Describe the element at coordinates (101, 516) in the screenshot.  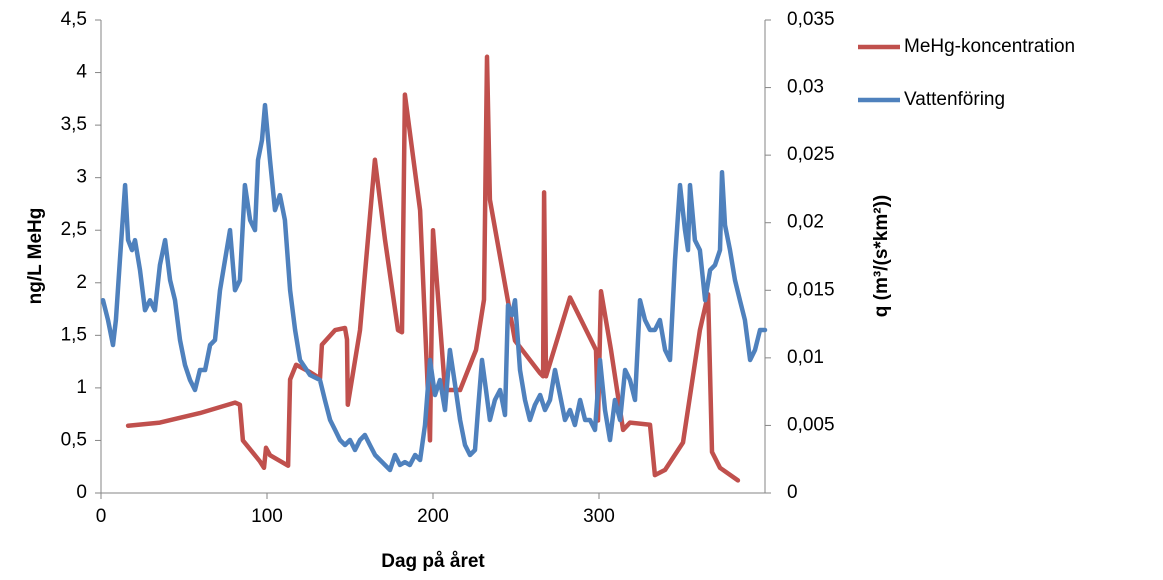
I see `x-tick-label: 0` at that location.